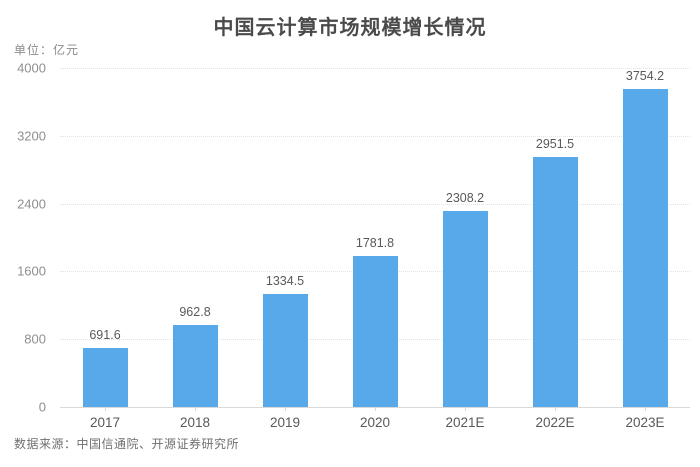 The width and height of the screenshot is (700, 467). What do you see at coordinates (350, 28) in the screenshot?
I see `chart-title: 中国云计算市场规模增长情况` at bounding box center [350, 28].